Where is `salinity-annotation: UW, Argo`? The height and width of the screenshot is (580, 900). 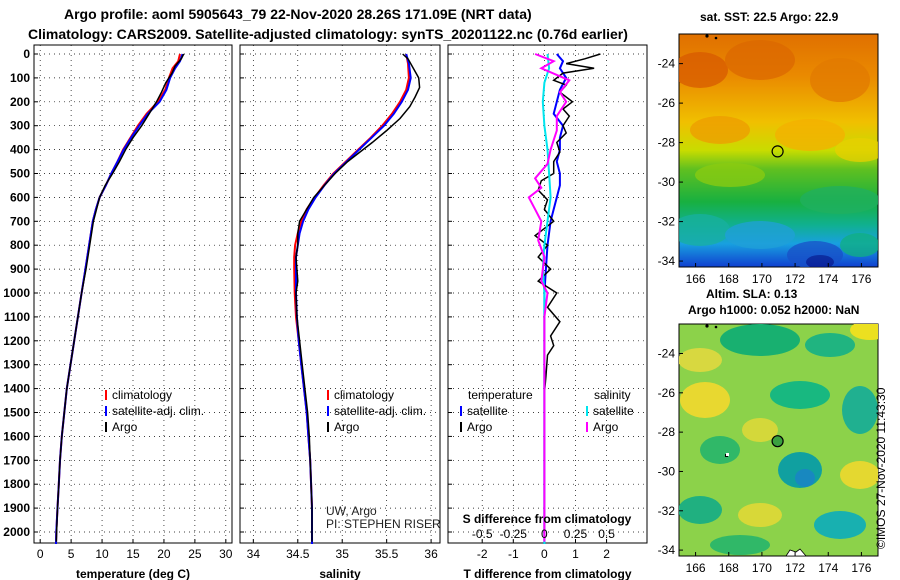 salinity-annotation: UW, Argo is located at coordinates (351, 511).